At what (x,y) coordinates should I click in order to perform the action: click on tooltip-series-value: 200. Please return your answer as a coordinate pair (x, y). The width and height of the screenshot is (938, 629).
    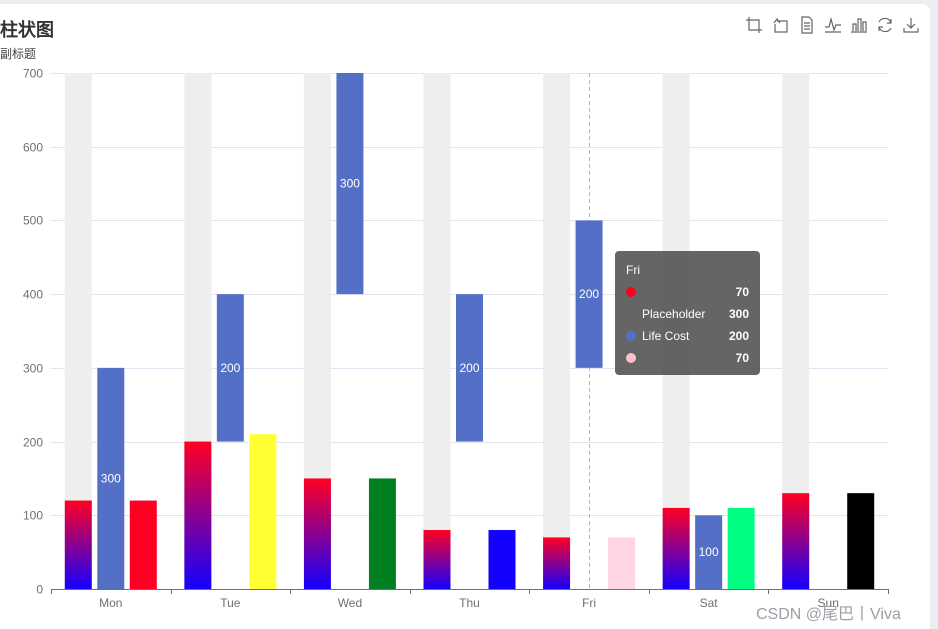
    Looking at the image, I should click on (738, 336).